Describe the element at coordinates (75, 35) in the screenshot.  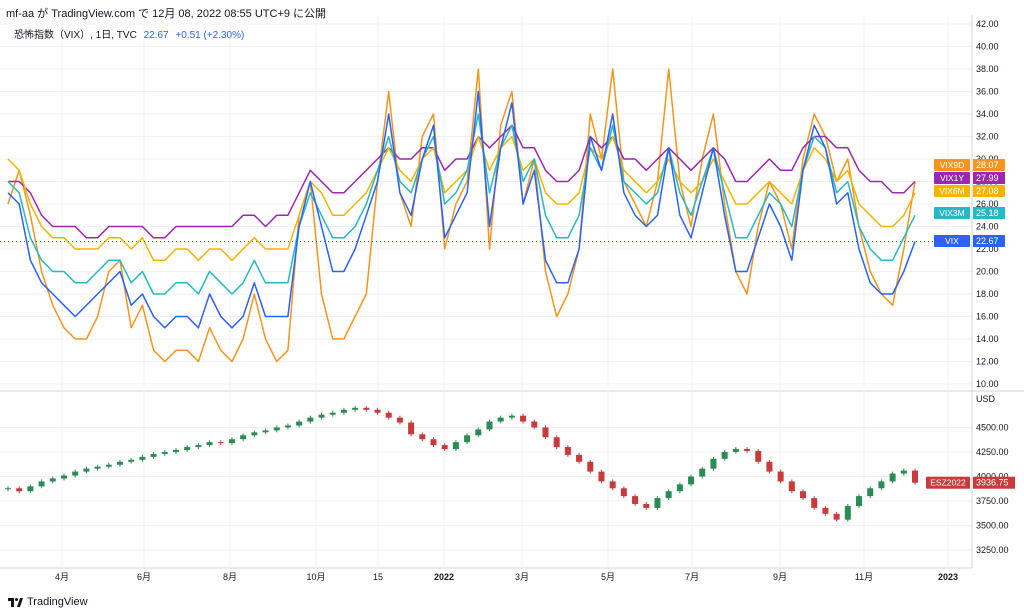
I see `symbol-name: 恐怖指数（VIX）, 1日, TVC` at that location.